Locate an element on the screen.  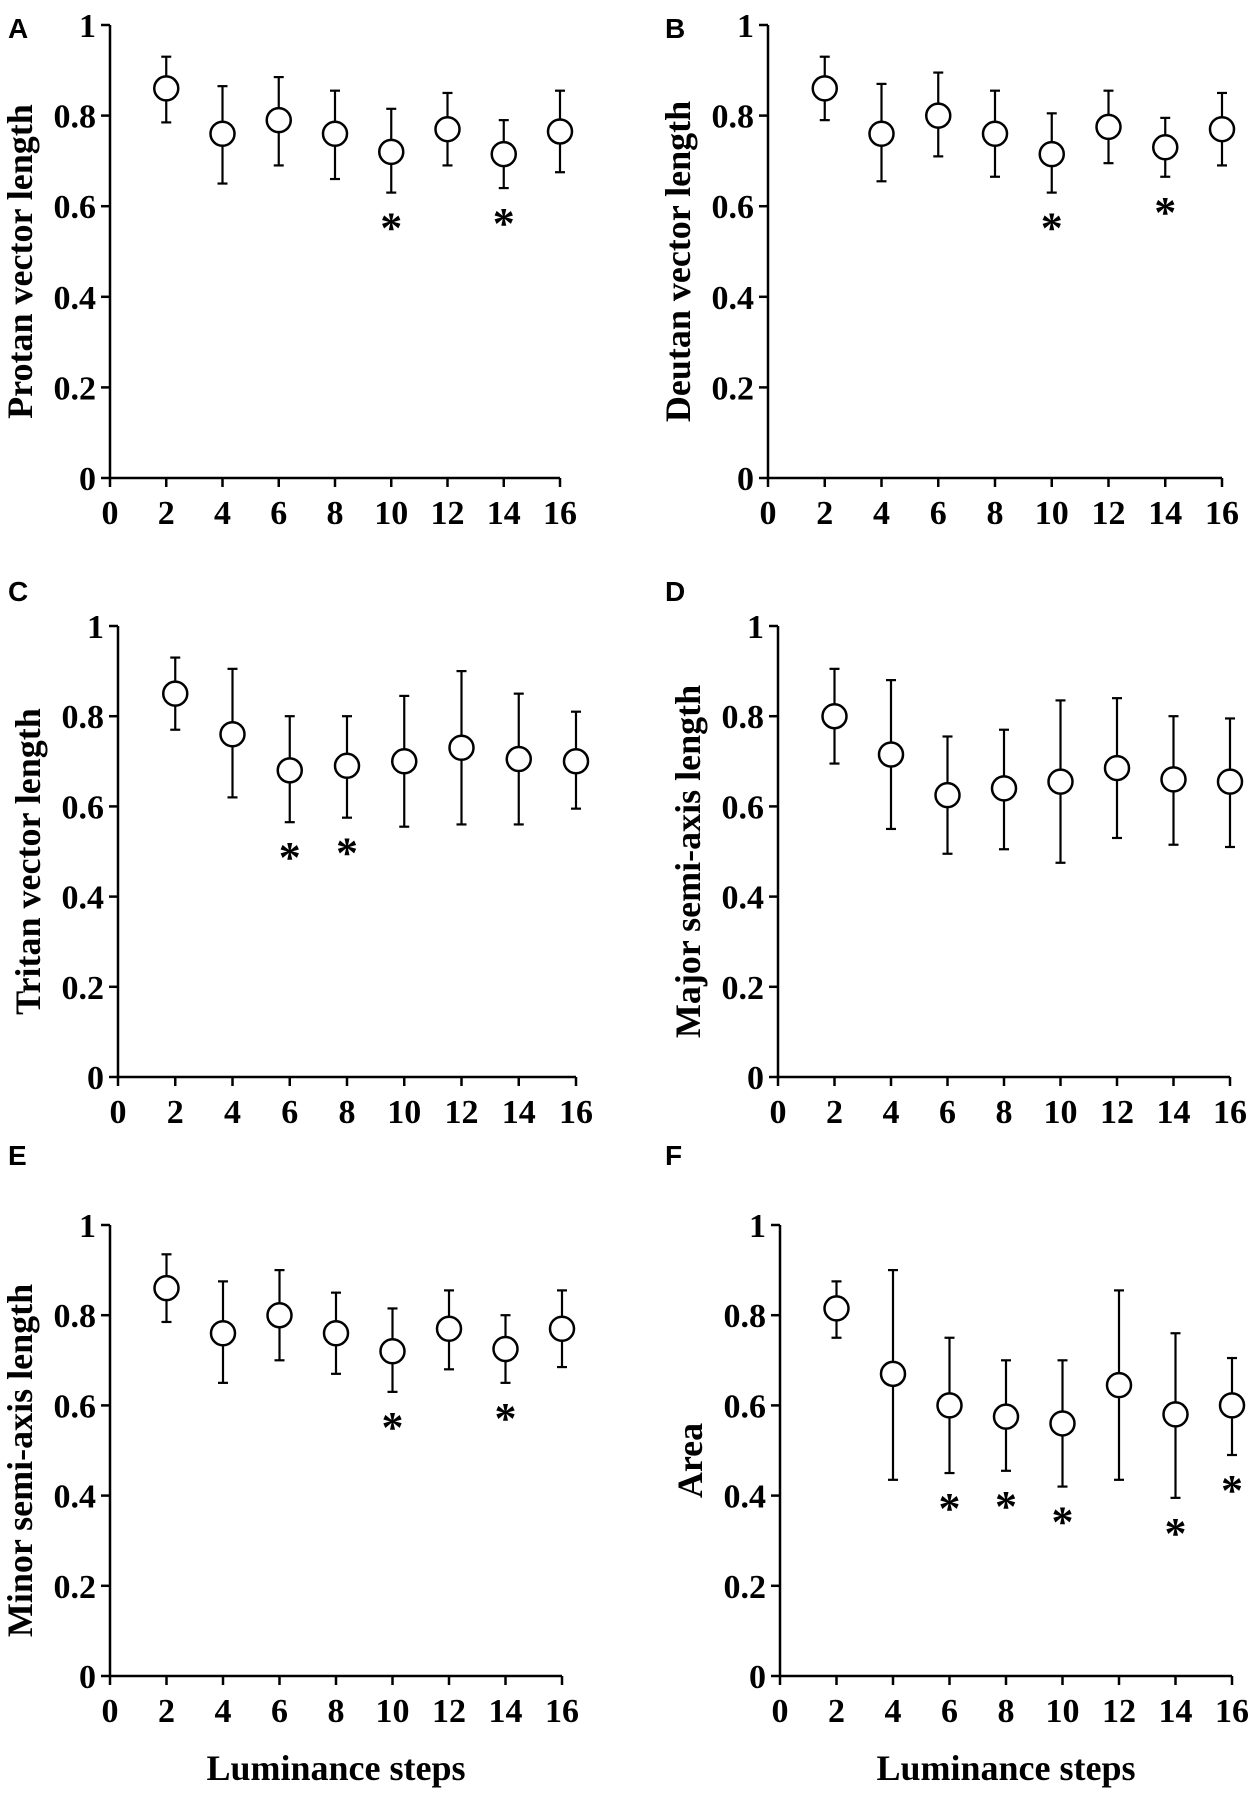
y-axis-title: Major semi-axis length is located at coordinates (688, 861).